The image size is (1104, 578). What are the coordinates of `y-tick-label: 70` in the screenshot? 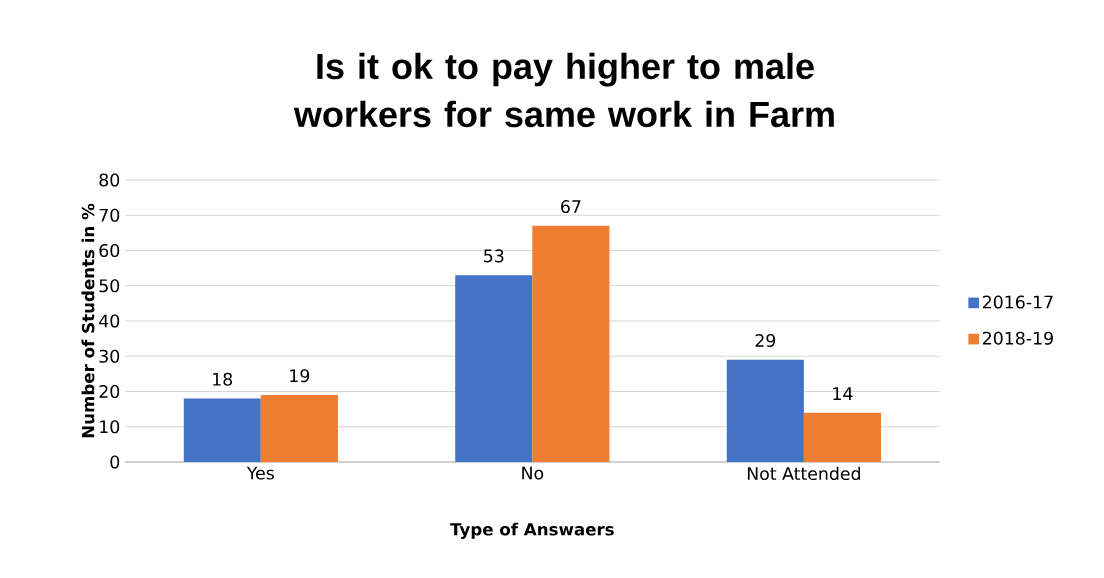 It's located at (109, 215).